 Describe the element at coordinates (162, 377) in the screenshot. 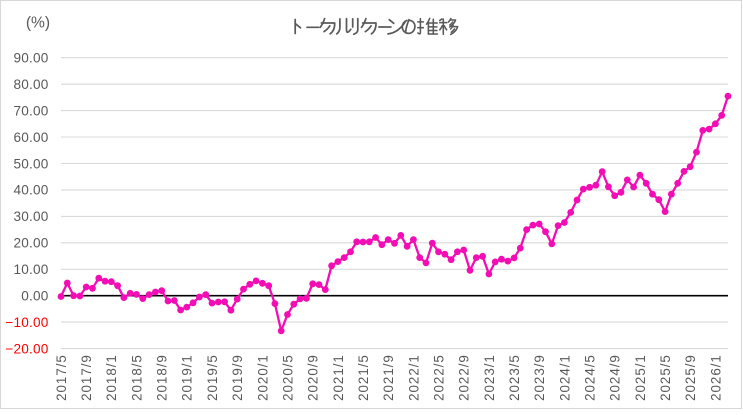

I see `svg-text: 2018/9` at that location.